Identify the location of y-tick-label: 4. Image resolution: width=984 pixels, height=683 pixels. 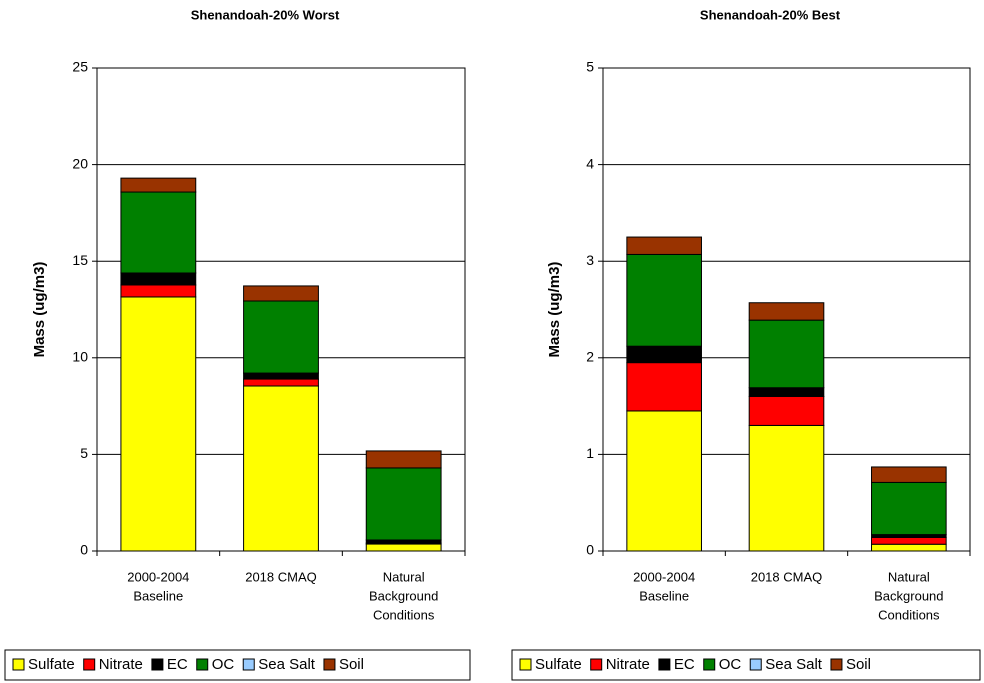
(590, 163).